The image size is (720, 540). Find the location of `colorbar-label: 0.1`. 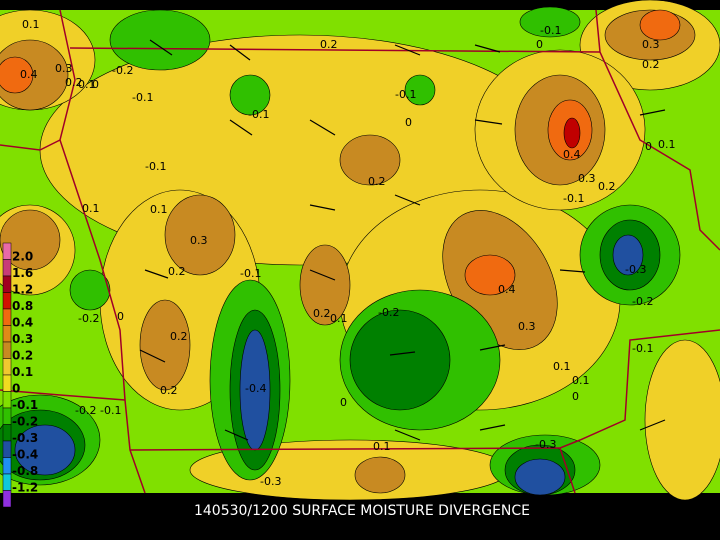

colorbar-label: 0.1 is located at coordinates (22, 372).